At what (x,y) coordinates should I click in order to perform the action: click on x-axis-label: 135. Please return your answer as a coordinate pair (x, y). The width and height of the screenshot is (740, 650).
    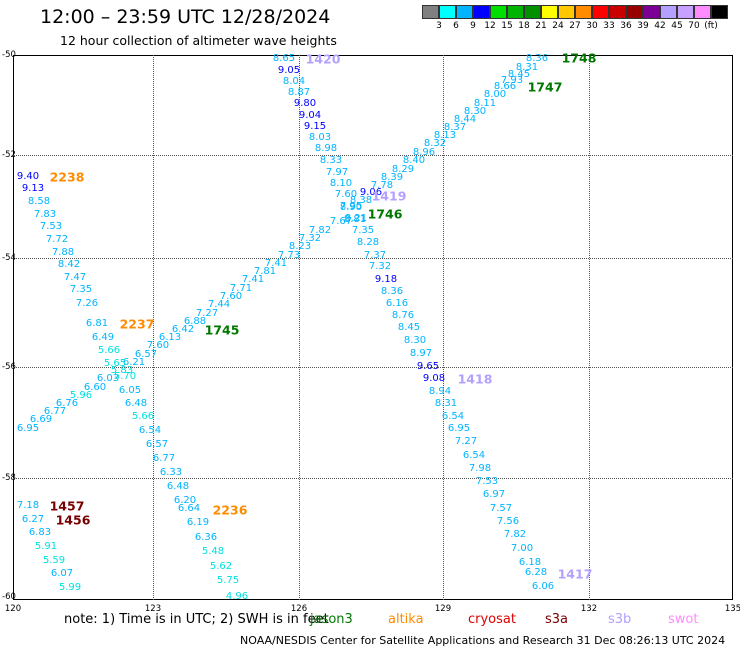
    Looking at the image, I should click on (732, 609).